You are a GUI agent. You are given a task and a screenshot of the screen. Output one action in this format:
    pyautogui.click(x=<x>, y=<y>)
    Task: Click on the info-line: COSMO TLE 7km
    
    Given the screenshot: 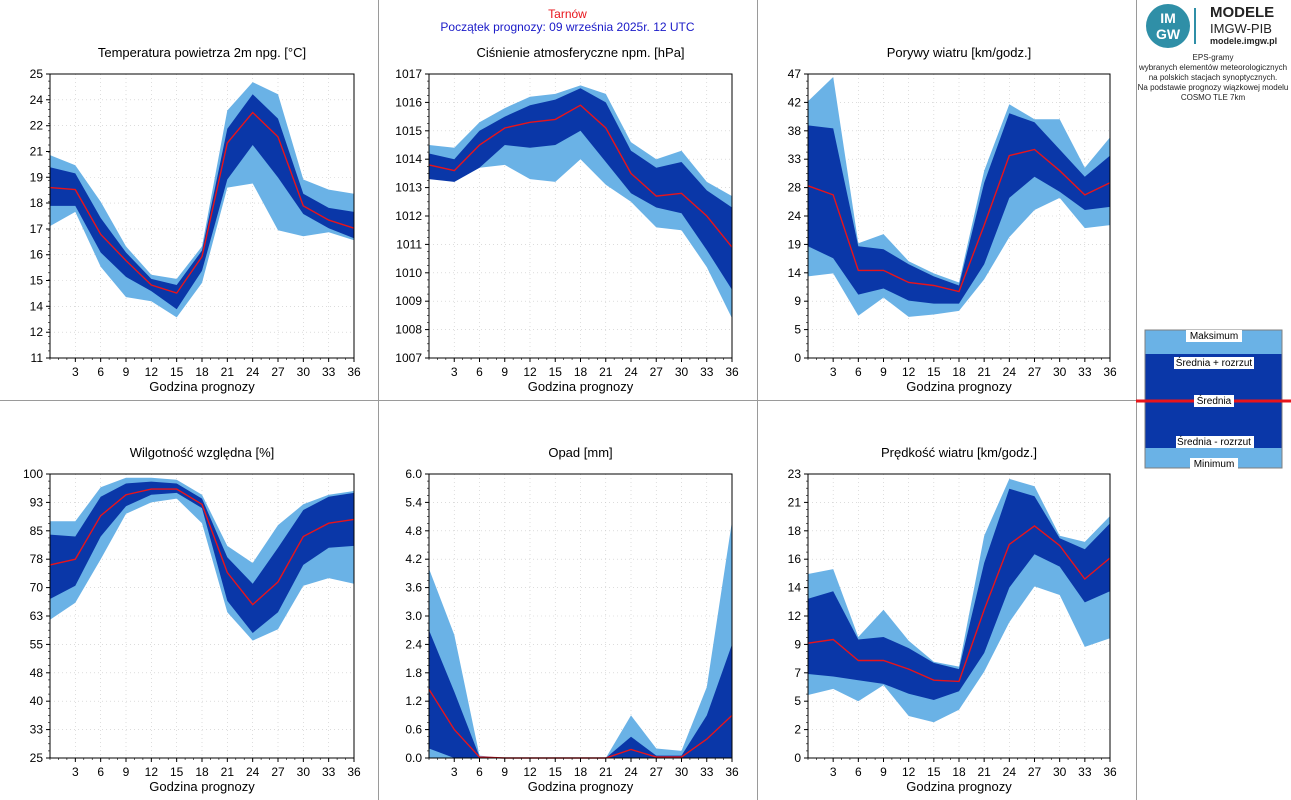 What is the action you would take?
    pyautogui.click(x=1213, y=97)
    